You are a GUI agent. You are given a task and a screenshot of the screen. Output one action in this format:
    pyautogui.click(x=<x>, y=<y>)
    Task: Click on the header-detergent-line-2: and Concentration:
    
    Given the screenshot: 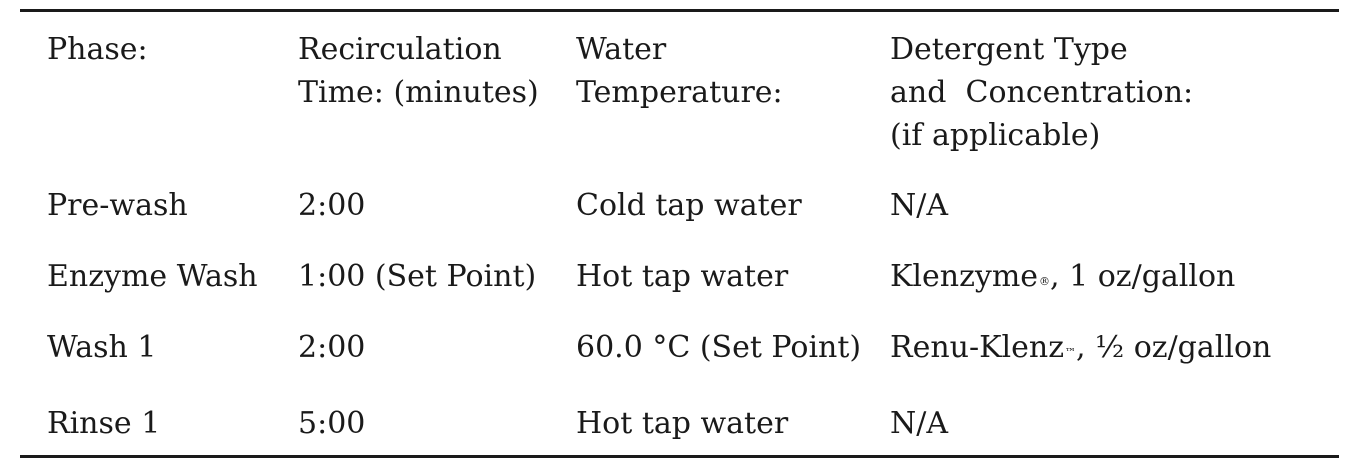 What is the action you would take?
    pyautogui.click(x=1042, y=92)
    